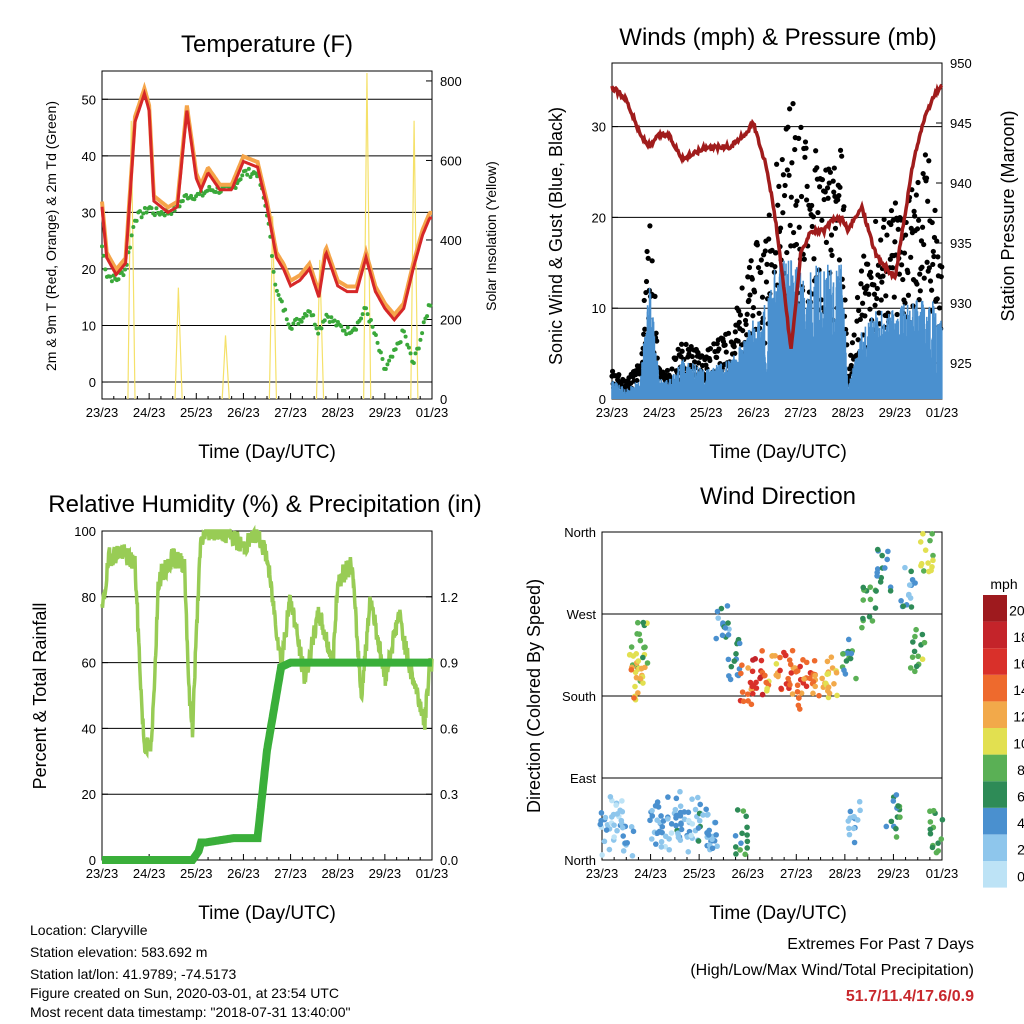 The width and height of the screenshot is (1024, 1024). What do you see at coordinates (267, 44) in the screenshot?
I see `temperature-title: Temperature (F)` at bounding box center [267, 44].